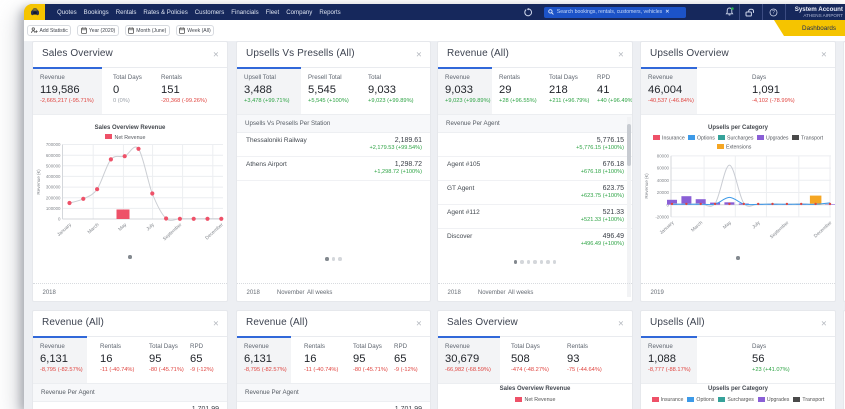 This screenshot has width=845, height=409. Describe the element at coordinates (53, 197) in the screenshot. I see `svg-text: 200000` at that location.